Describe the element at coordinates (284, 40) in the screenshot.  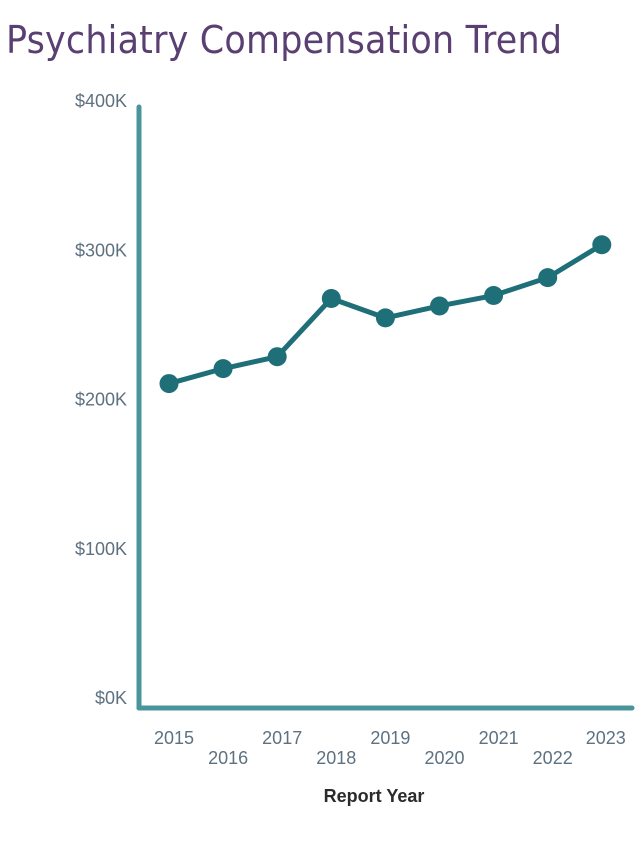
I see `chart-title: Psychiatry Compensation Trend` at that location.